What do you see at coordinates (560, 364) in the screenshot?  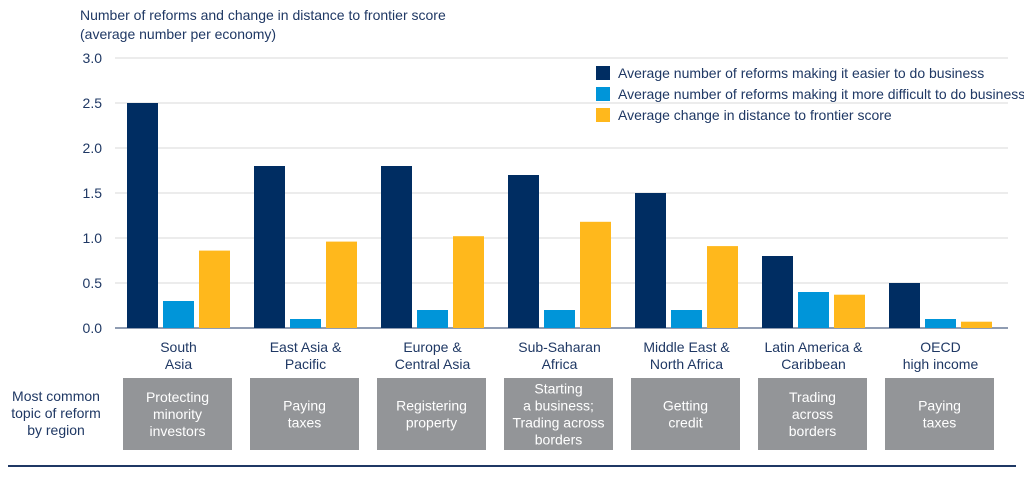 I see `category-label: Africa` at bounding box center [560, 364].